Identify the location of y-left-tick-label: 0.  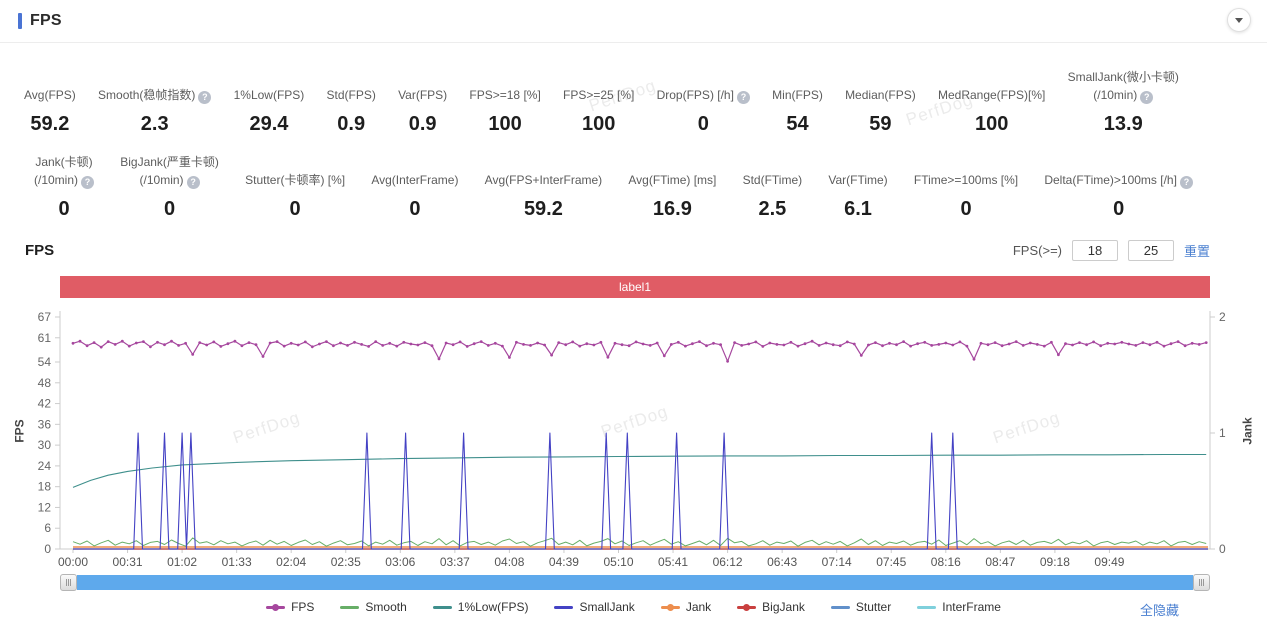
(47, 549).